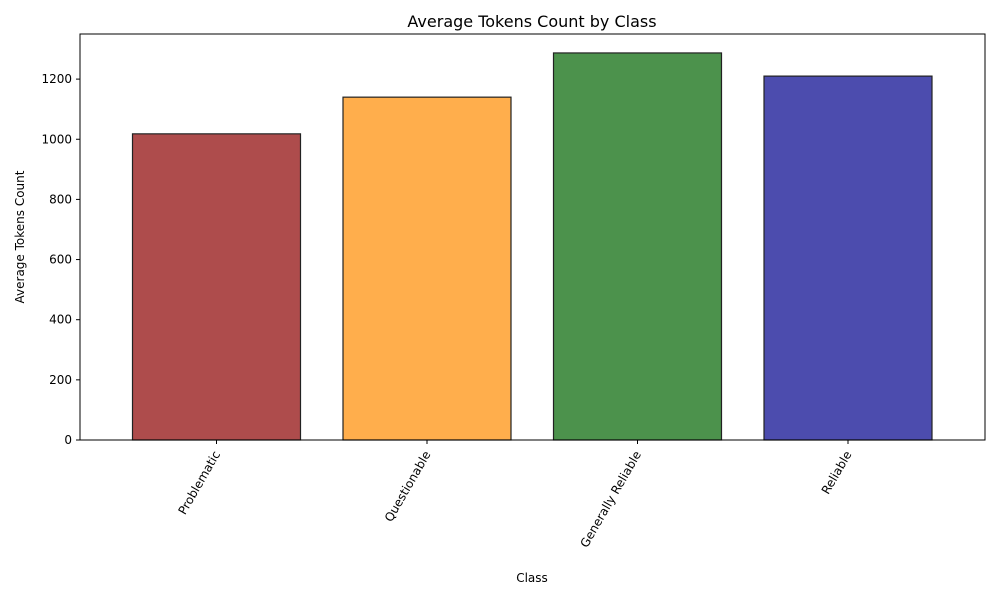  I want to click on bar-reliable, so click(848, 258).